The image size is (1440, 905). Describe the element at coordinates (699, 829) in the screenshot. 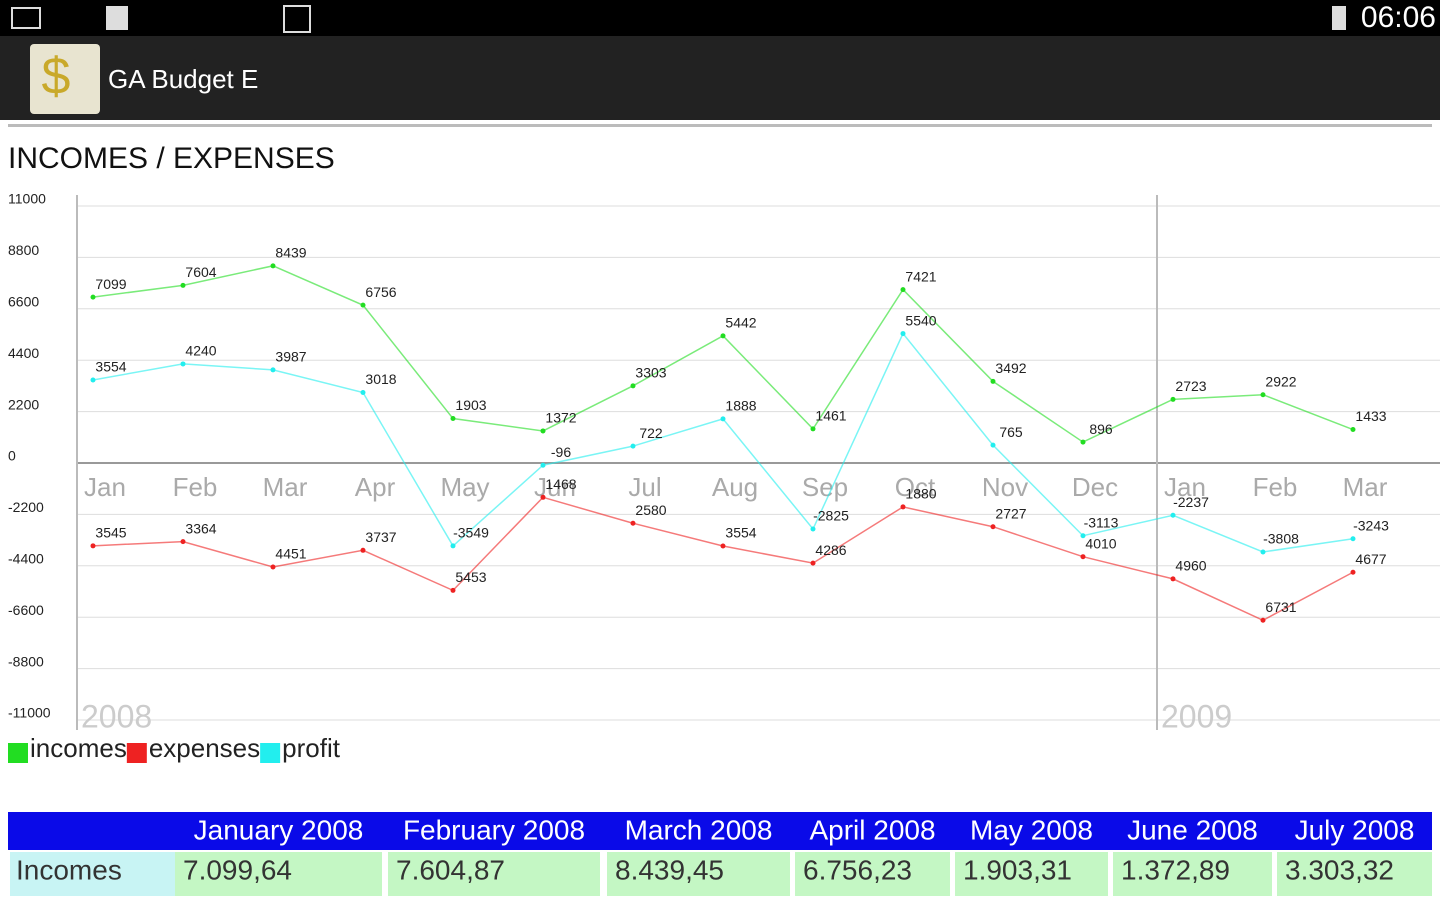

I see `column-header: March 2008` at that location.